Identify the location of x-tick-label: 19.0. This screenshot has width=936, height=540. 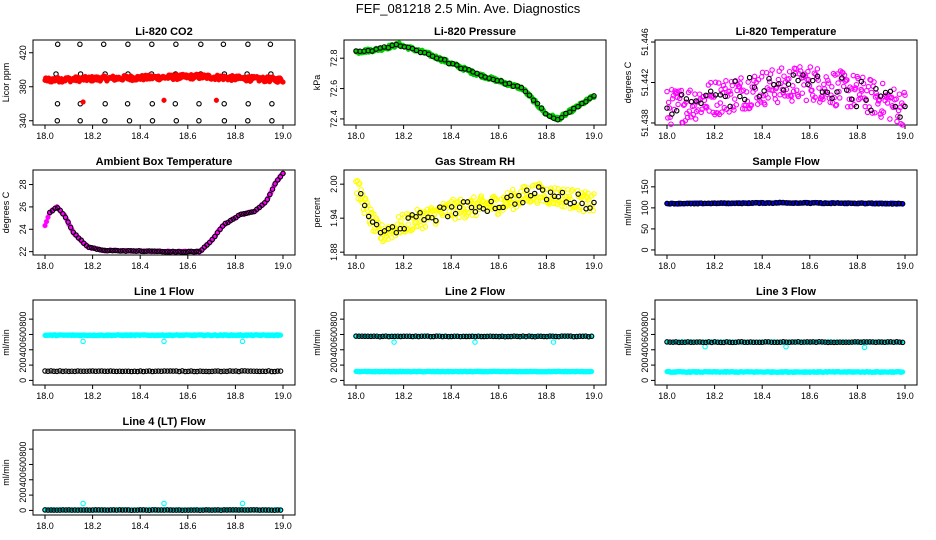
(905, 136).